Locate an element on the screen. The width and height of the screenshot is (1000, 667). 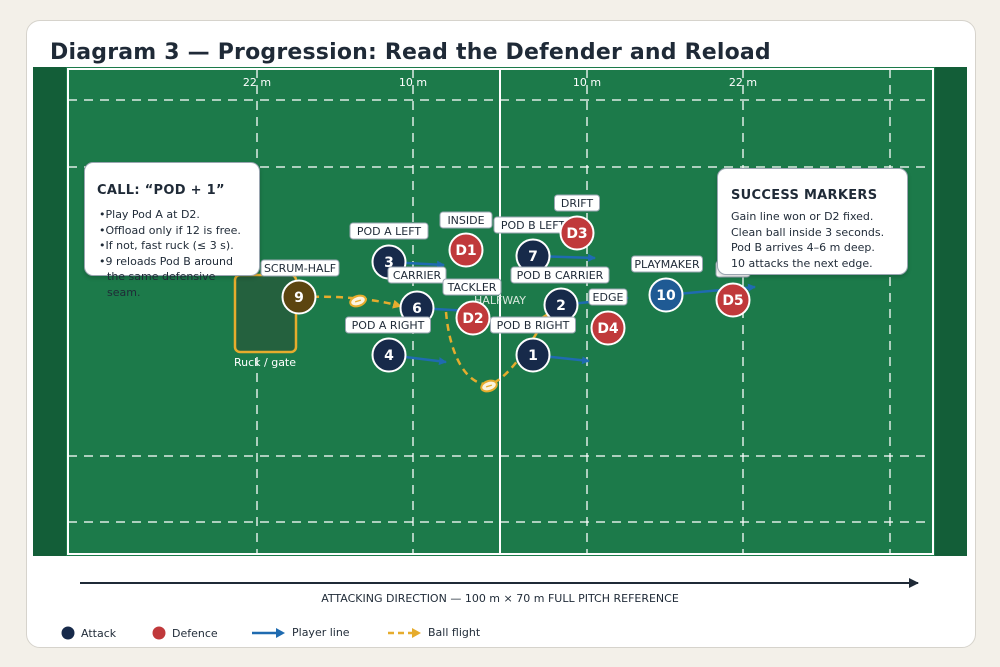
halfway-label: HALFWAY is located at coordinates (500, 300).